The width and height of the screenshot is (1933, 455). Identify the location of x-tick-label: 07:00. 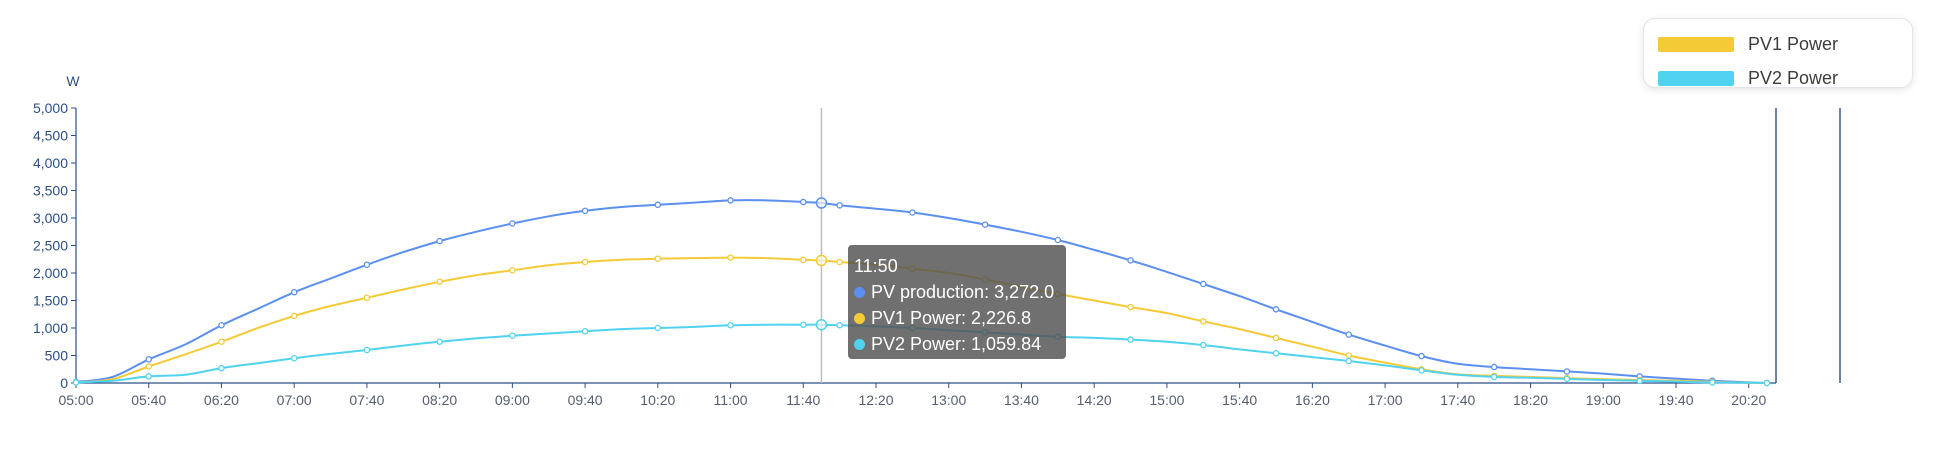
(294, 400).